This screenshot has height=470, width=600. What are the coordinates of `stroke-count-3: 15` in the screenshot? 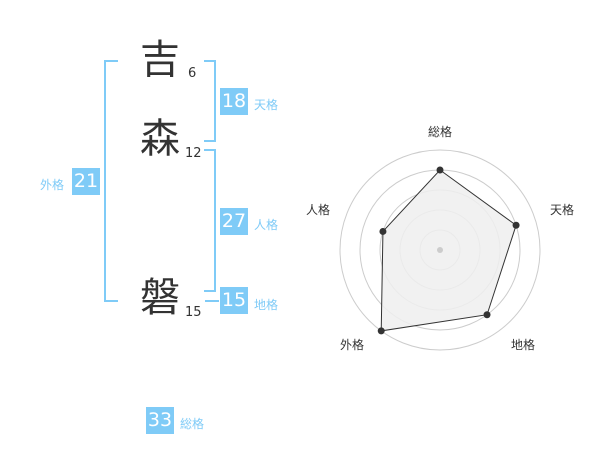 It's located at (193, 312).